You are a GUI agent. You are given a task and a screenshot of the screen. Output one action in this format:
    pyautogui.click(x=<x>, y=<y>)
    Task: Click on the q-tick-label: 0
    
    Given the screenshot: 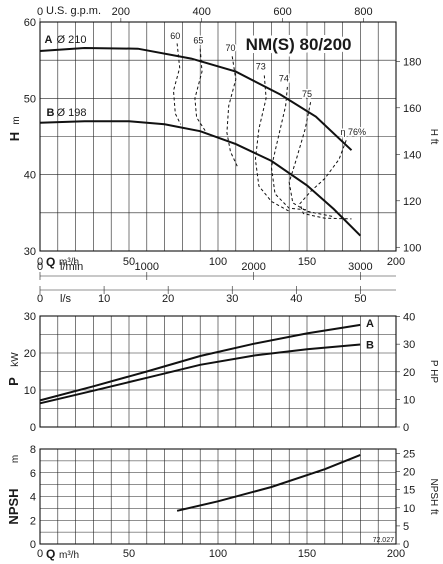 What is the action you would take?
    pyautogui.click(x=40, y=262)
    